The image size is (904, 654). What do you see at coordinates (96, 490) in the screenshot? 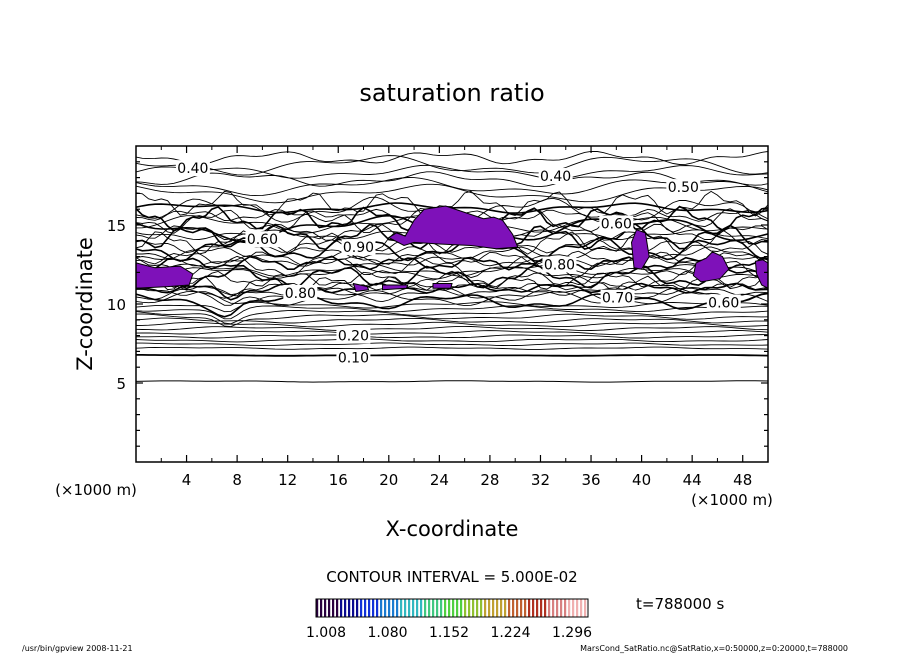
I see `x-unit-left: (×1000 m)` at bounding box center [96, 490].